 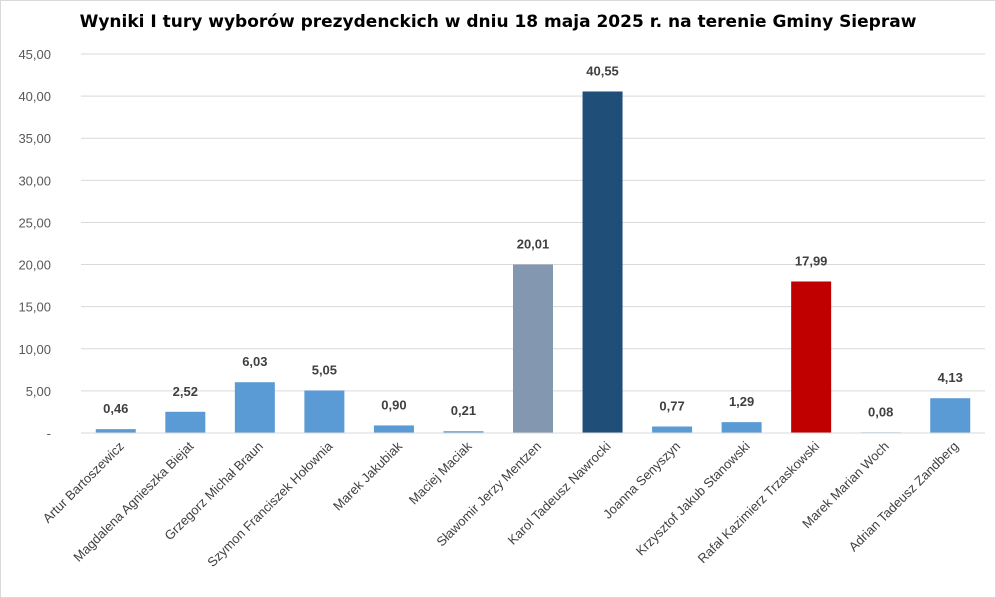 What do you see at coordinates (440, 472) in the screenshot?
I see `x-tick-label: Maciej Maciak` at bounding box center [440, 472].